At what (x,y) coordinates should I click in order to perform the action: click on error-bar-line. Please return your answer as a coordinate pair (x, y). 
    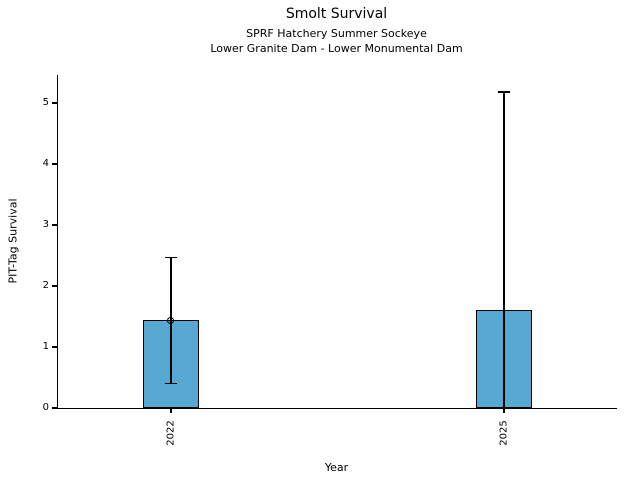
    Looking at the image, I should click on (504, 250).